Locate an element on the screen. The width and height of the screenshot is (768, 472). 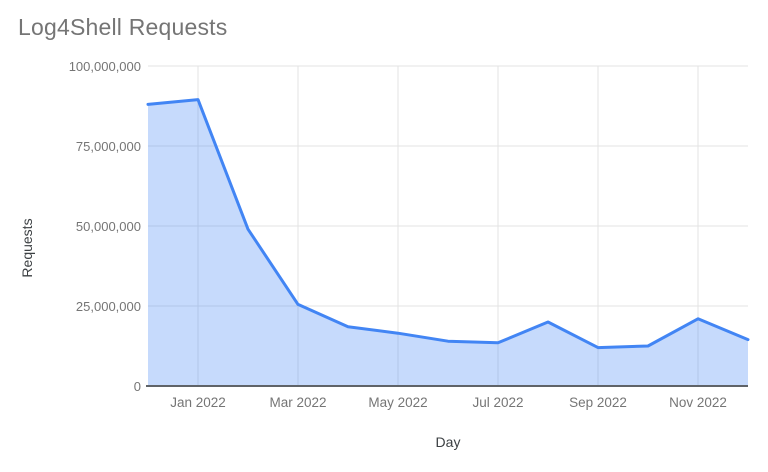
y-axis-title: Requests is located at coordinates (27, 247).